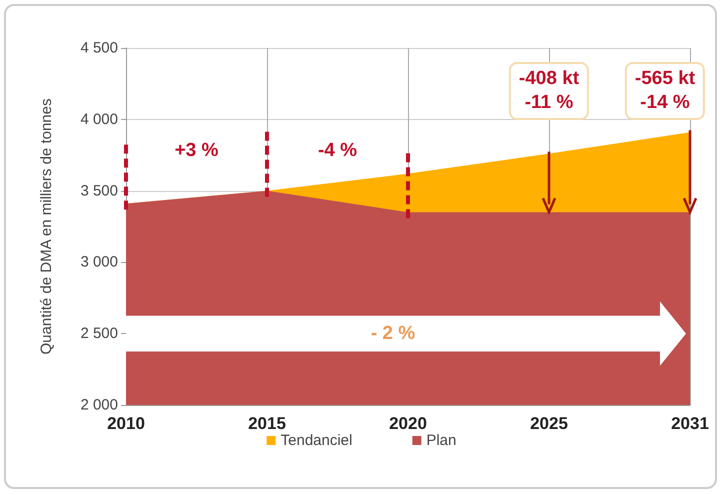 The image size is (723, 495). What do you see at coordinates (99, 333) in the screenshot?
I see `y-tick-label: 2 500` at bounding box center [99, 333].